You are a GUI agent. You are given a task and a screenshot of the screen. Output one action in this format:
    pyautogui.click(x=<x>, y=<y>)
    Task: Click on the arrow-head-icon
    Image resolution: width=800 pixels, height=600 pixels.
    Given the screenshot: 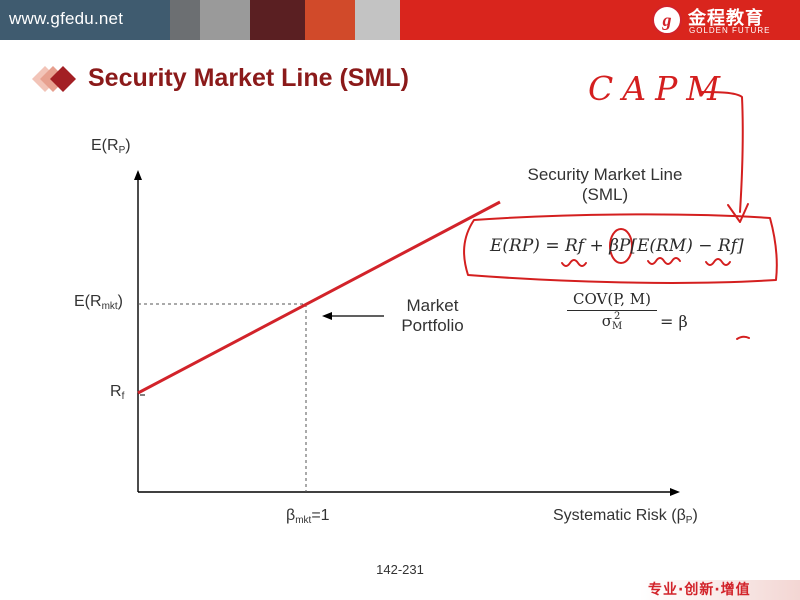 What is the action you would take?
    pyautogui.click(x=327, y=316)
    